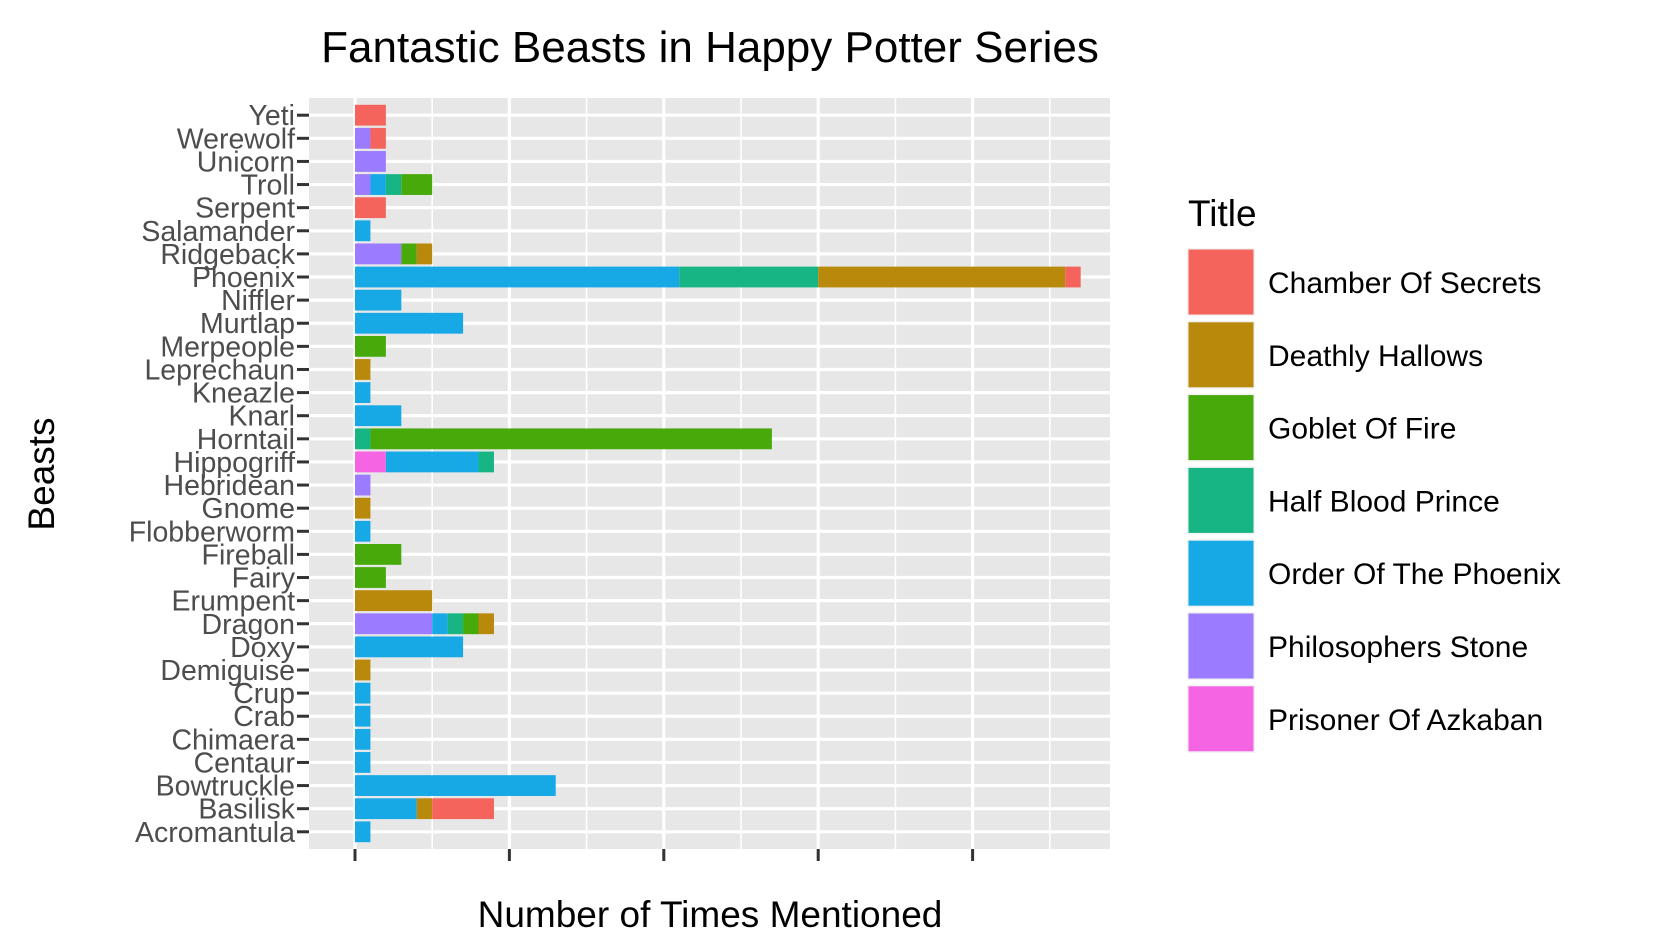 The image size is (1654, 946). I want to click on y-tick-label: Centaur, so click(245, 763).